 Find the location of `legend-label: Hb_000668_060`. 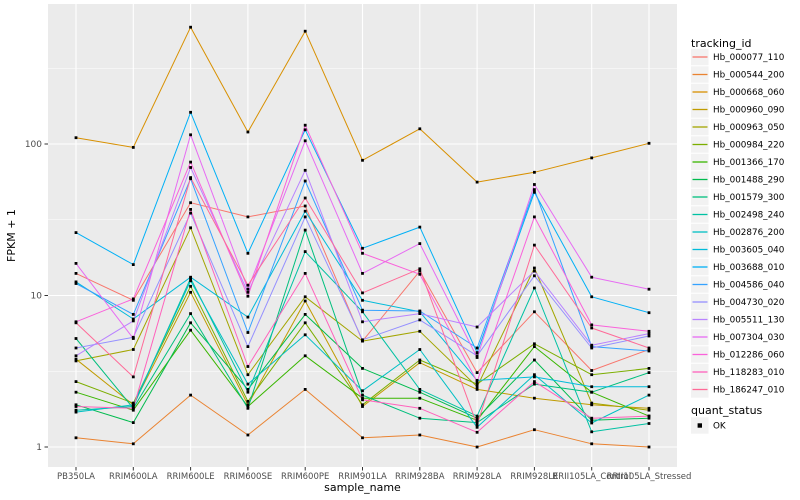

legend-label: Hb_000668_060 is located at coordinates (749, 93).